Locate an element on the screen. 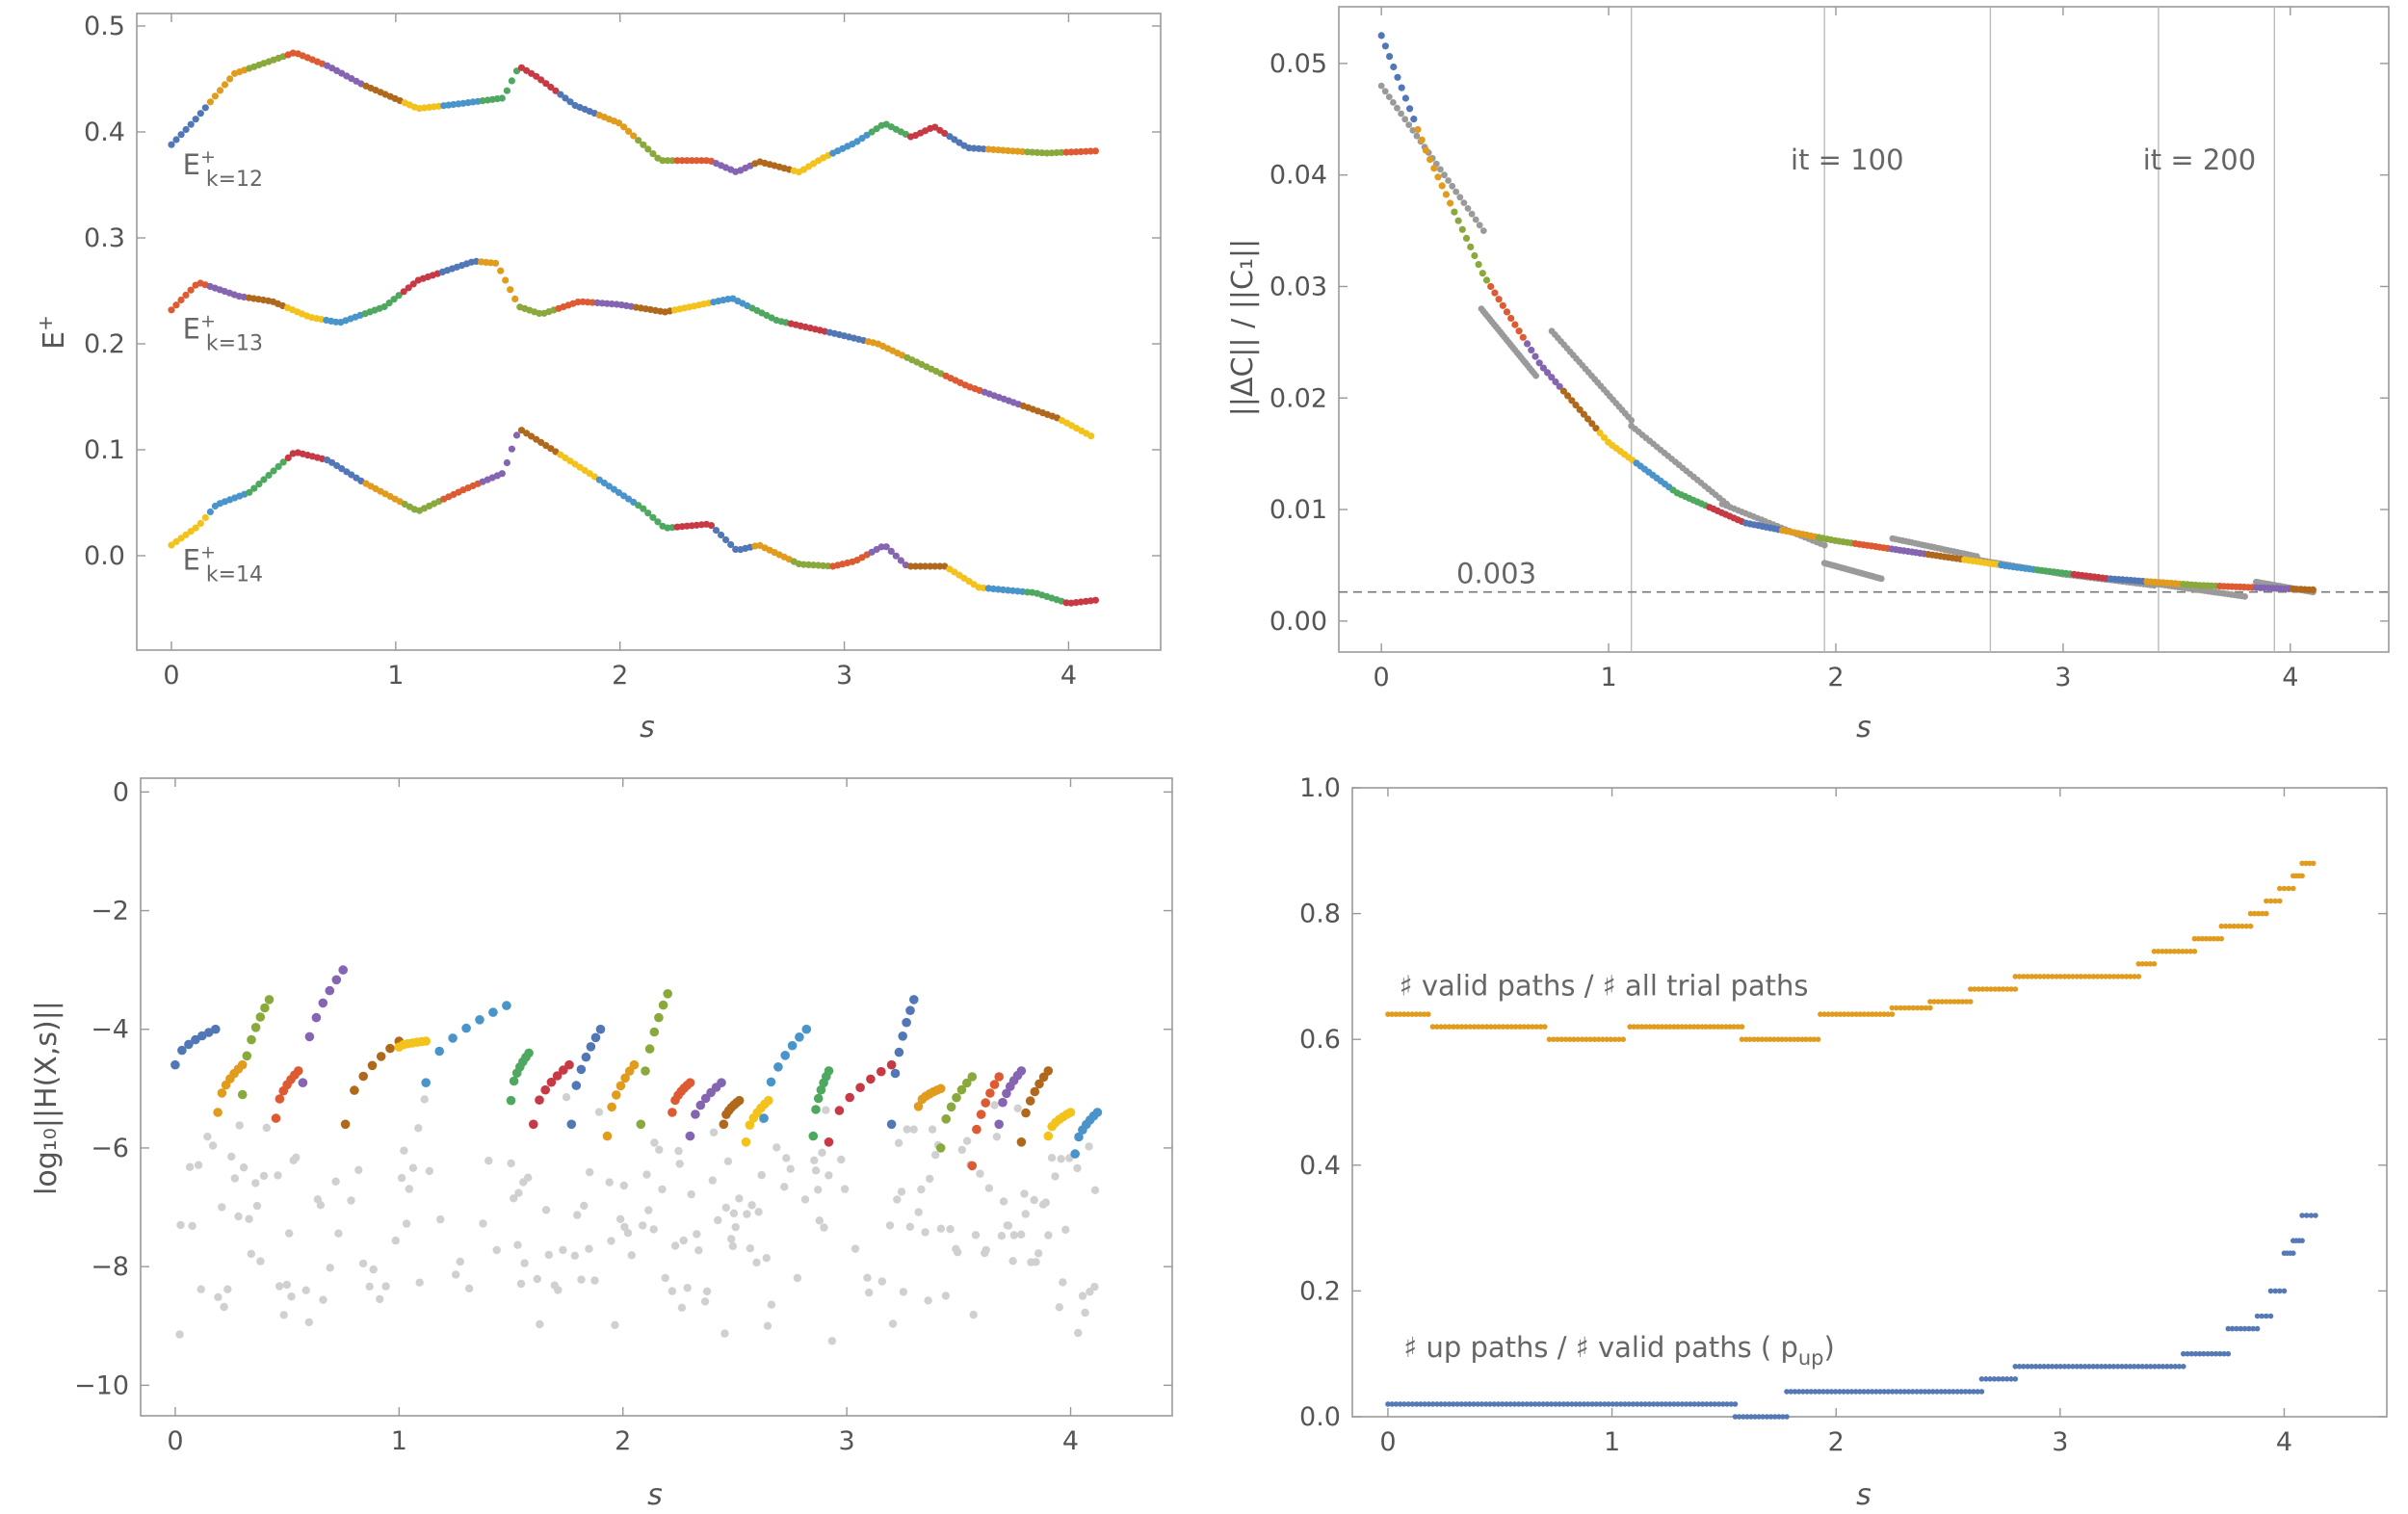 The height and width of the screenshot is (1514, 2408). deltaC-y-label: ||ΔC|| / ||C₁|| is located at coordinates (1243, 327).